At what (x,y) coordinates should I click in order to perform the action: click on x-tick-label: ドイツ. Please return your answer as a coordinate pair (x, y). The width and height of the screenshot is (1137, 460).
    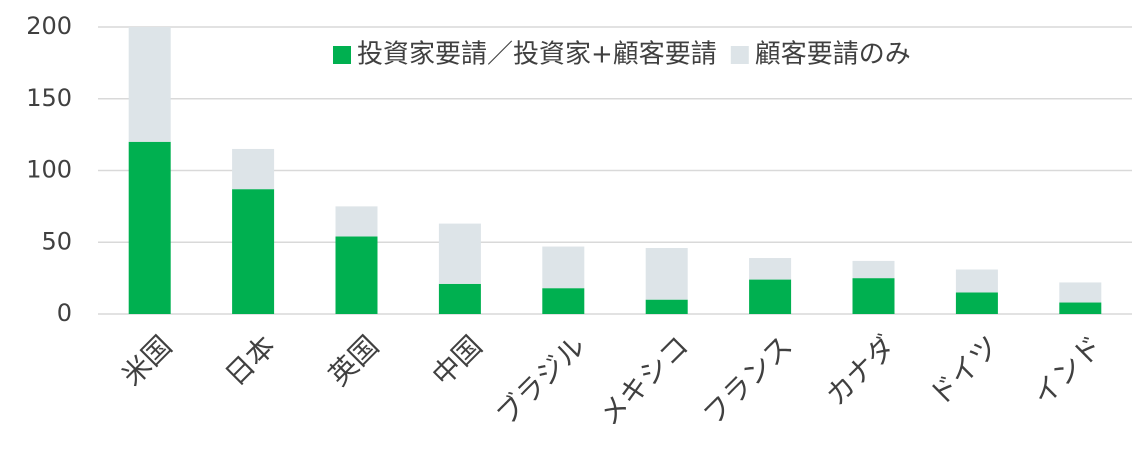
    Looking at the image, I should click on (964, 370).